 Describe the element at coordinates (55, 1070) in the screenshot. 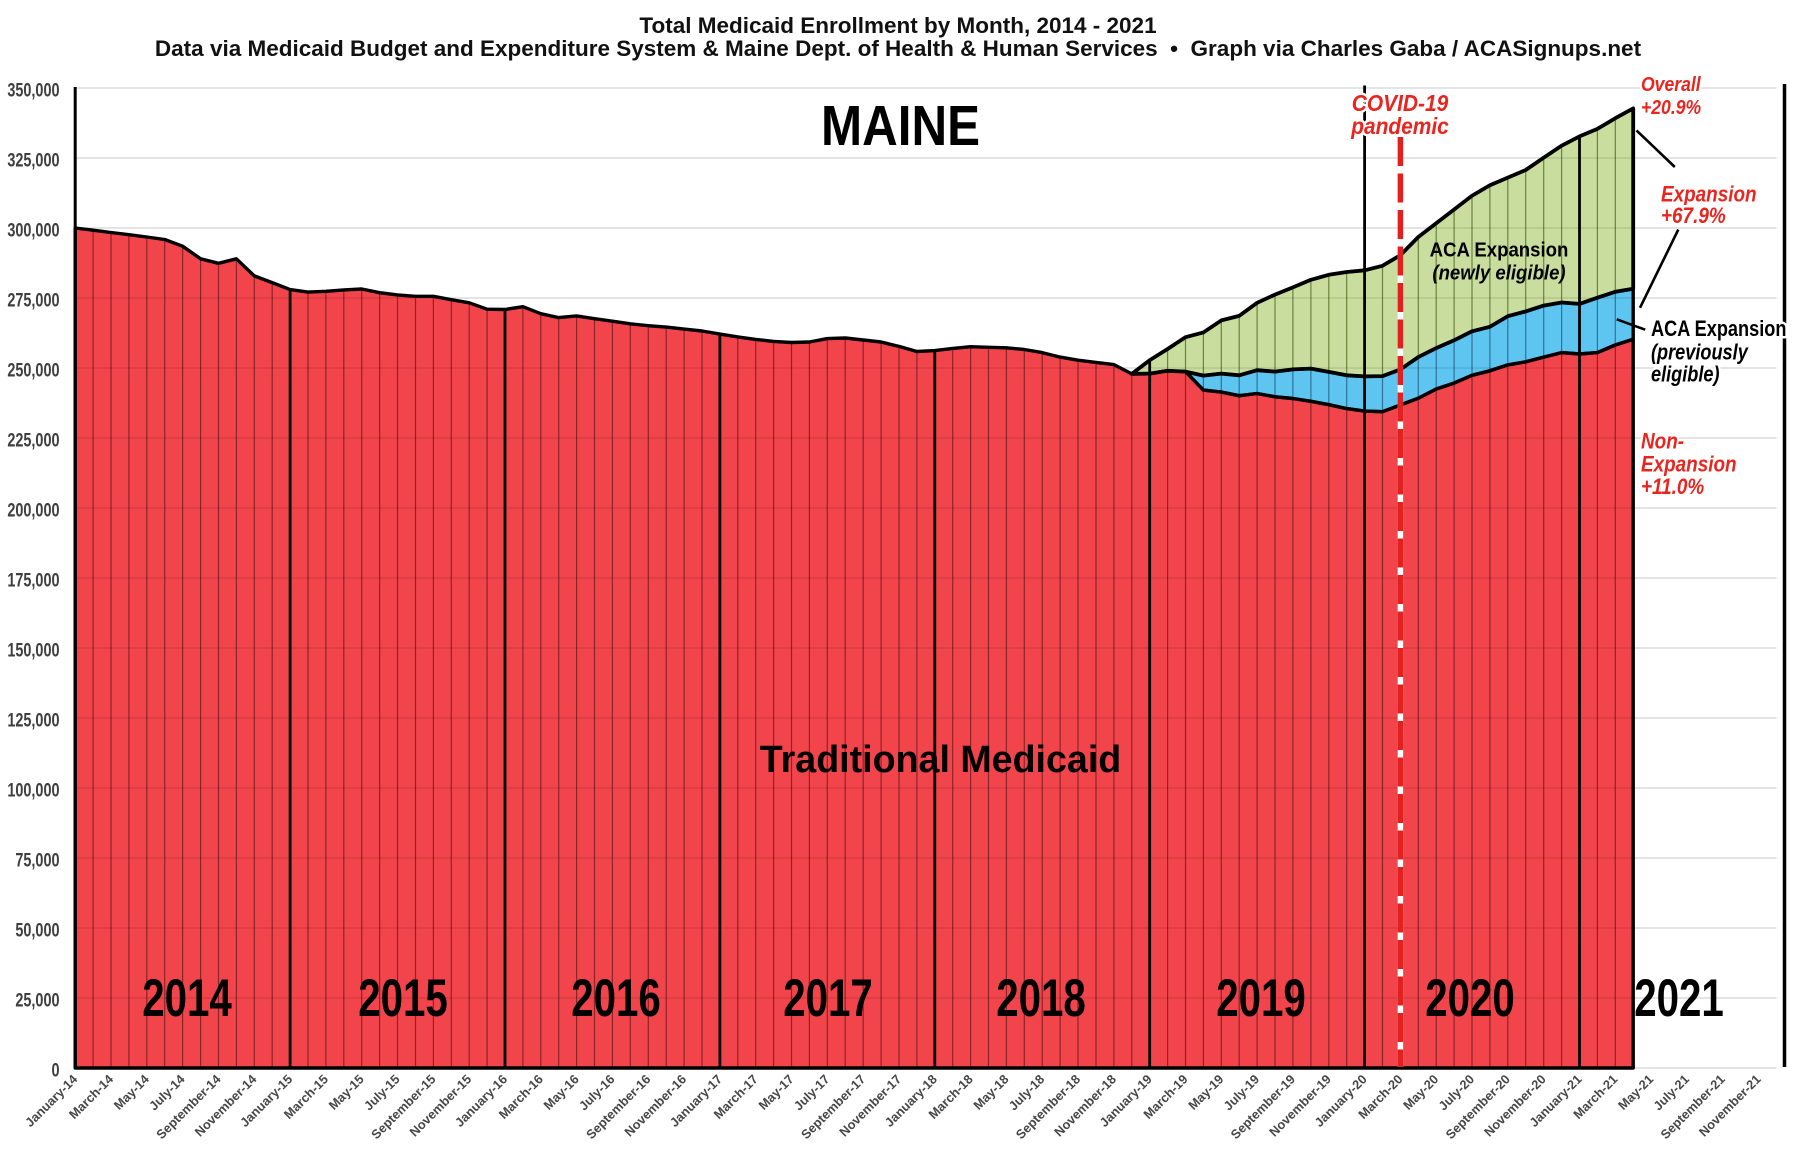

I see `svg-text: 0` at that location.